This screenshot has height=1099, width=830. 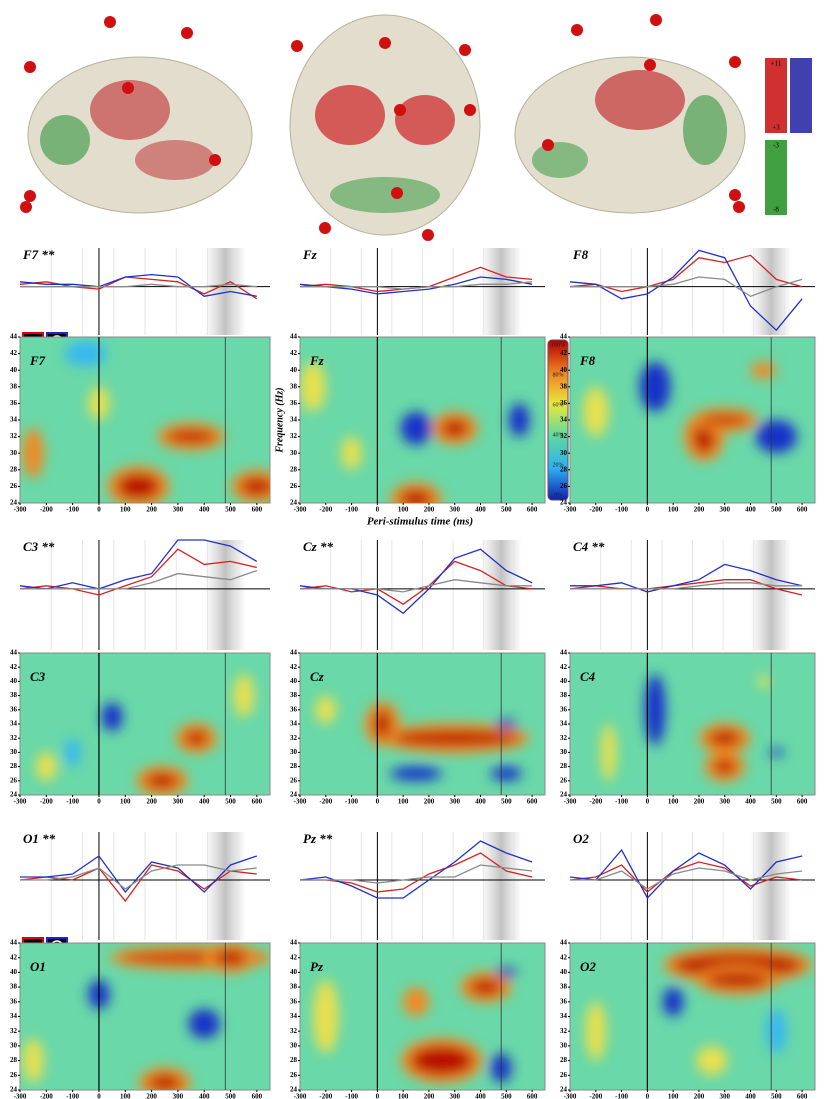 What do you see at coordinates (318, 838) in the screenshot?
I see `panel-title: Pz **` at bounding box center [318, 838].